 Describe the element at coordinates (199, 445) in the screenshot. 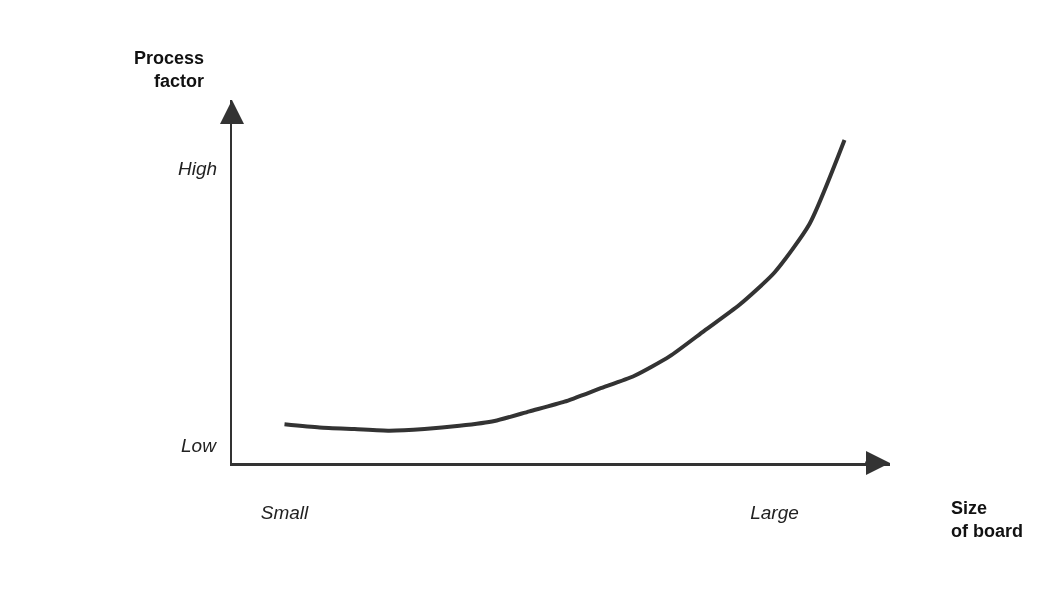

I see `text: Low` at that location.